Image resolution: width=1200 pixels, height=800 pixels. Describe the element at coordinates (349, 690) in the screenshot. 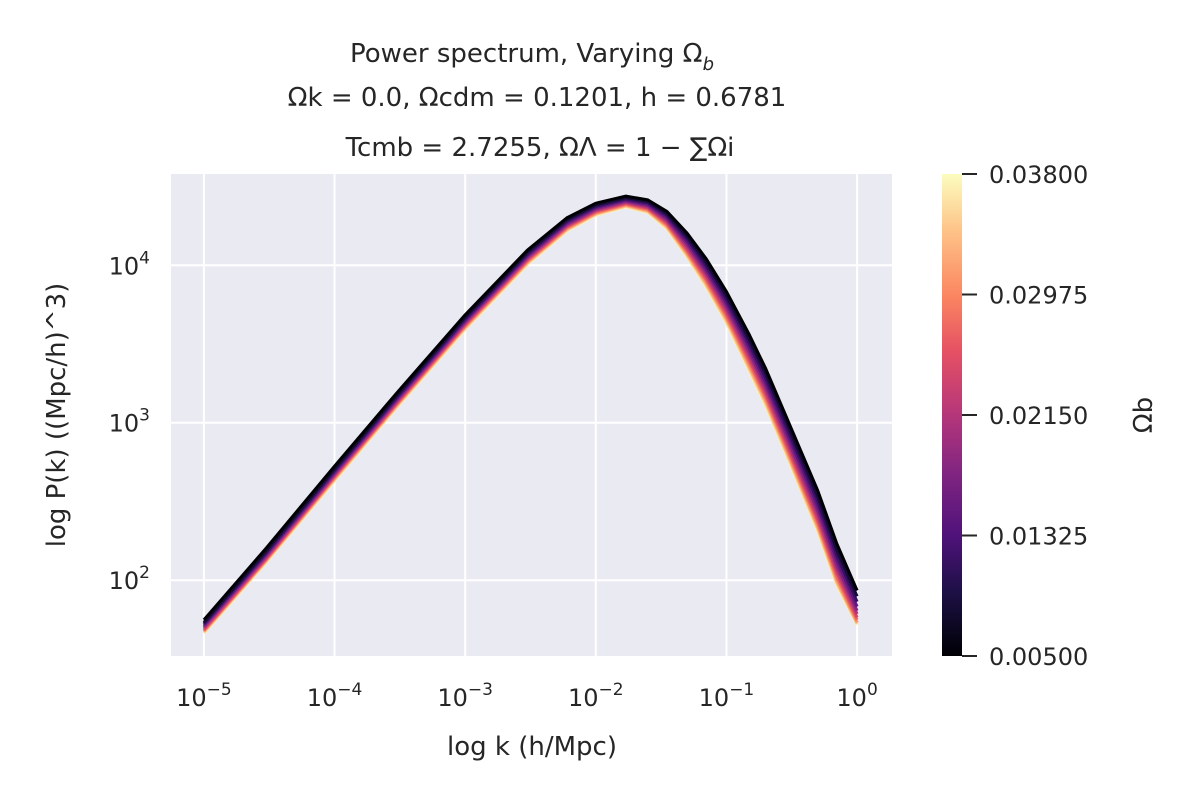

I see `x-tick-label-exponent: −4` at that location.